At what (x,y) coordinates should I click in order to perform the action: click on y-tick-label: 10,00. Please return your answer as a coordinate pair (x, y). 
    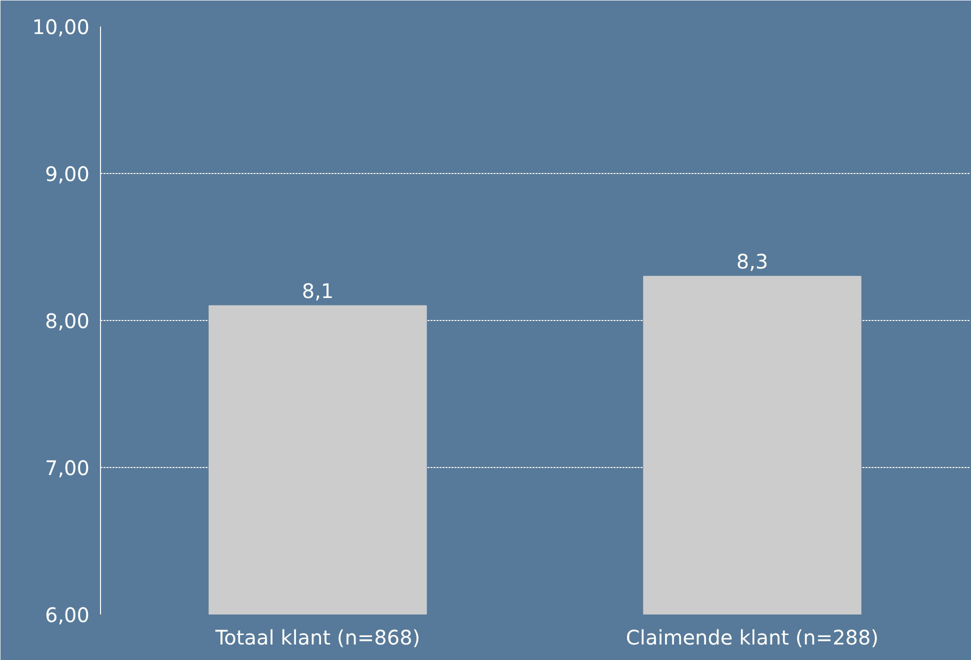
    Looking at the image, I should click on (61, 27).